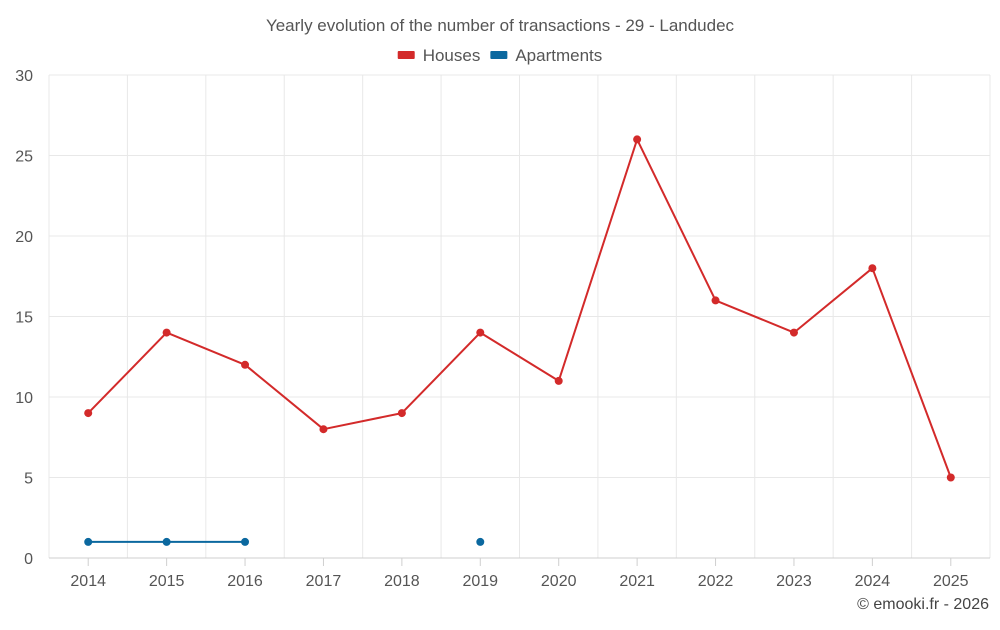  What do you see at coordinates (245, 541) in the screenshot?
I see `data-point-apartments-2016` at bounding box center [245, 541].